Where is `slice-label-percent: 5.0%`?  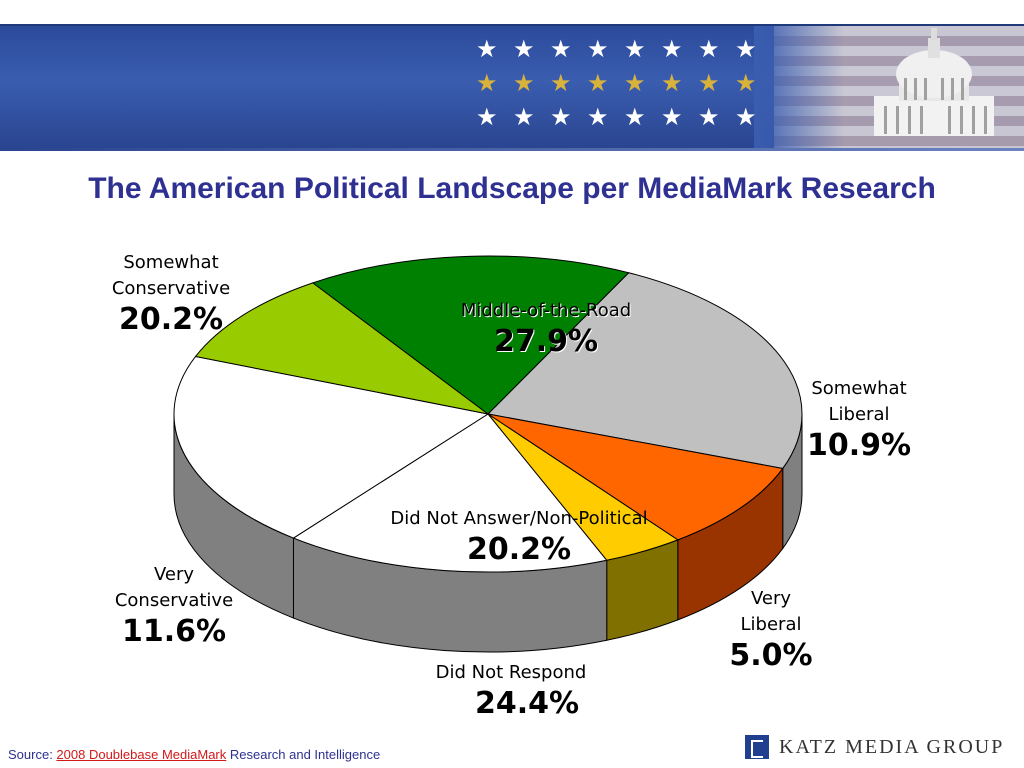 slice-label-percent: 5.0% is located at coordinates (771, 655).